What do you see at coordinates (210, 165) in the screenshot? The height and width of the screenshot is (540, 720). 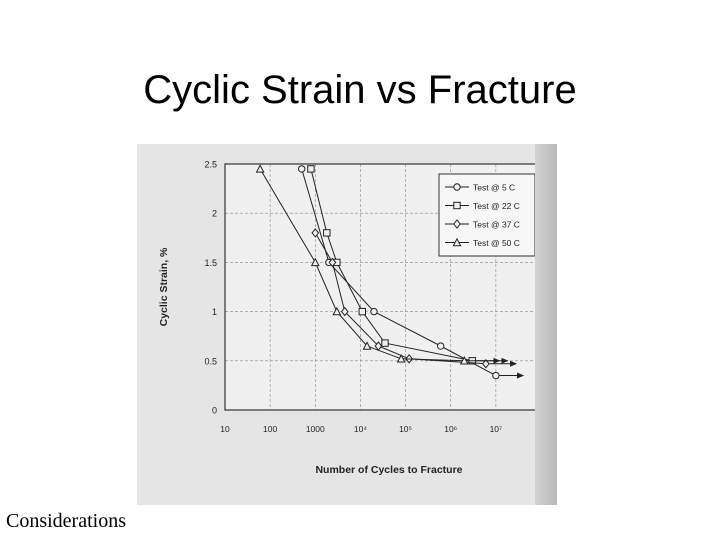 I see `y-tick-label: 2.5` at bounding box center [210, 165].